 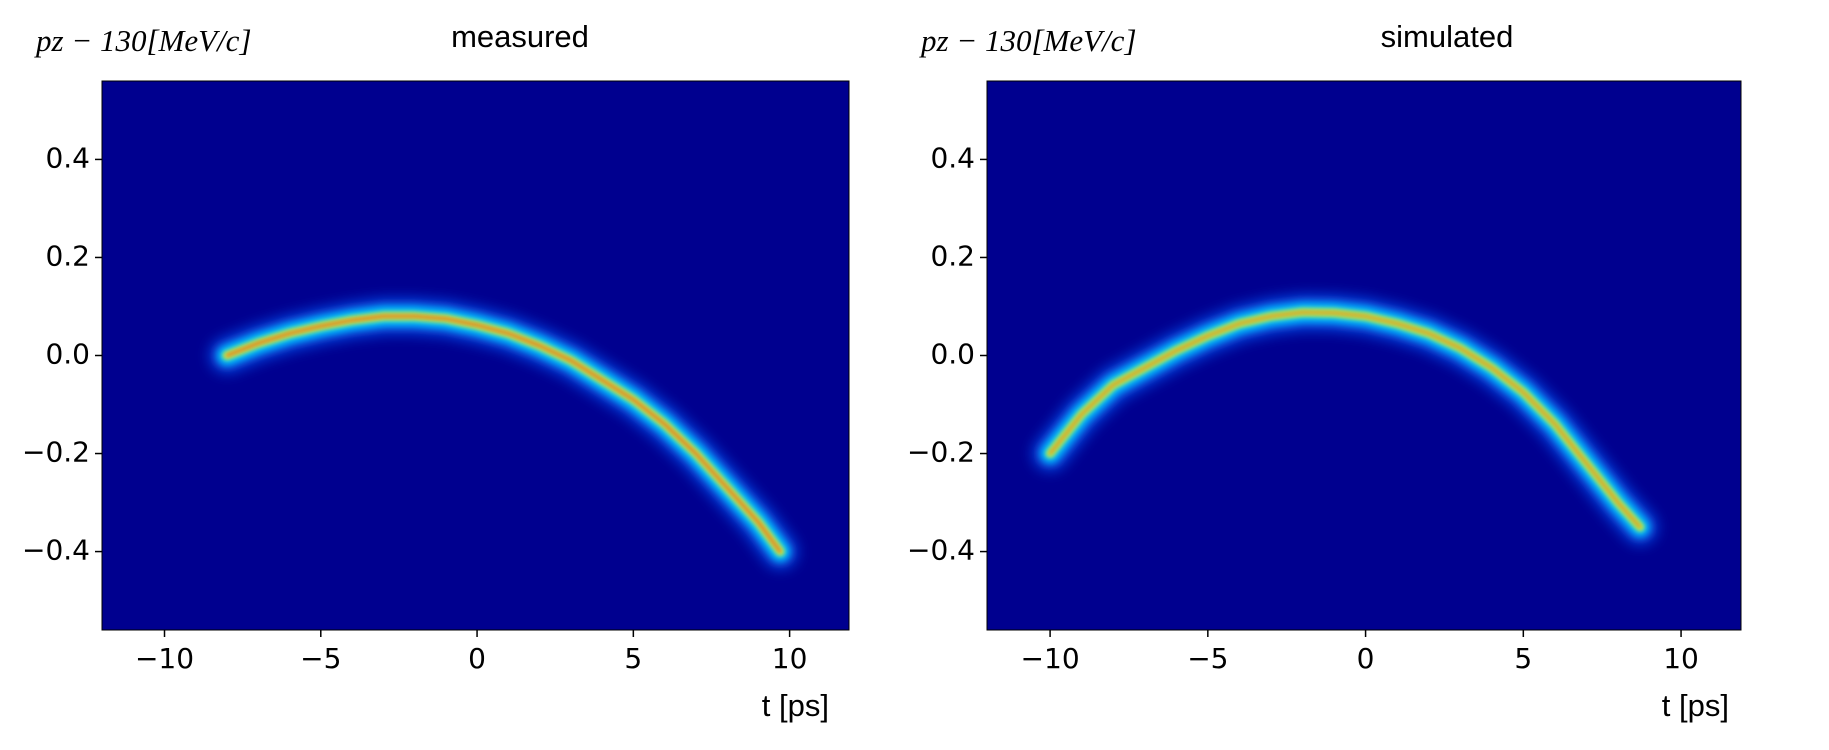 I want to click on chart-title: measured, so click(x=520, y=36).